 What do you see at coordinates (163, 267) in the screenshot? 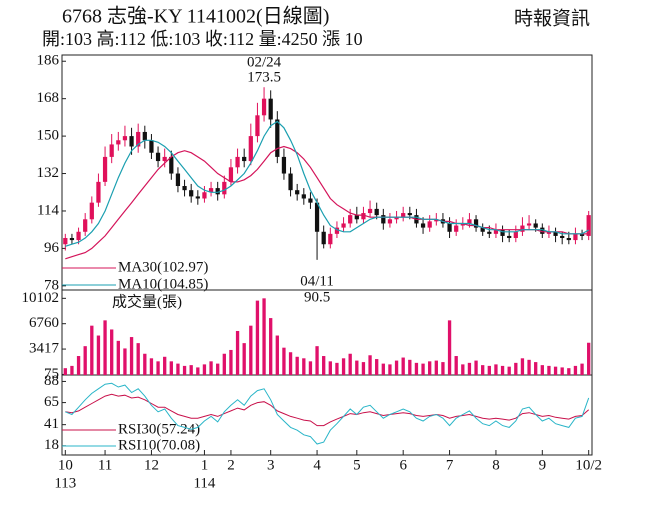
I see `legend-label: MA30(102.97)` at bounding box center [163, 267].